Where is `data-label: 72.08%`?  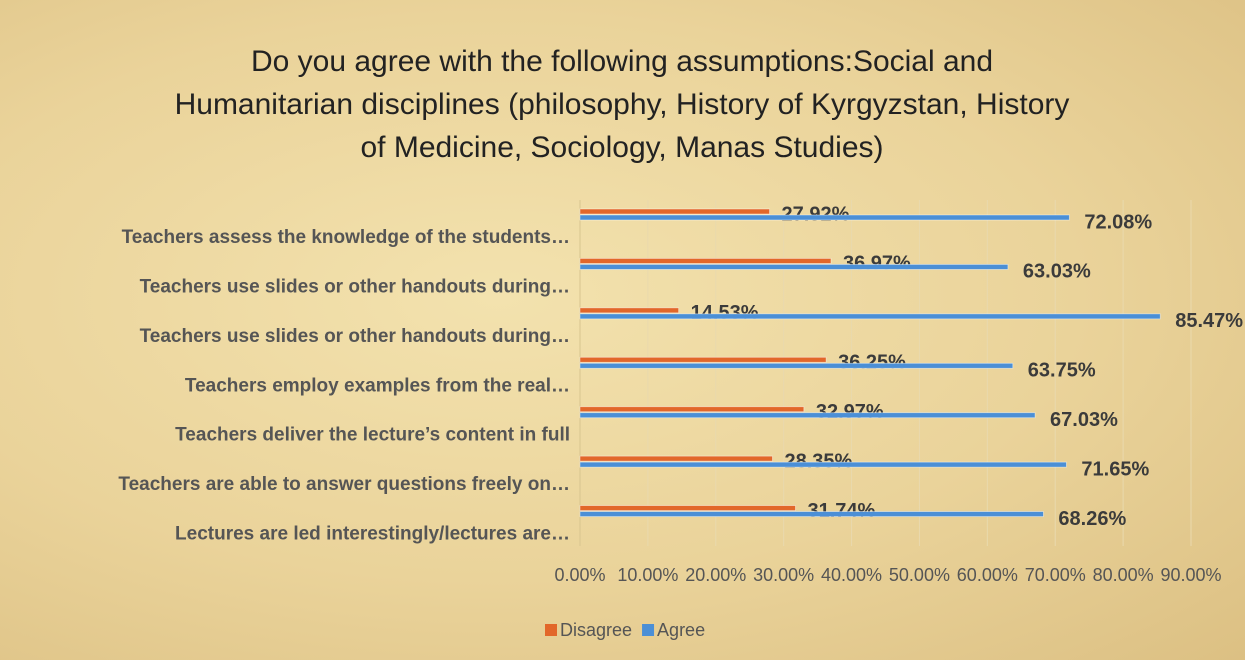 data-label: 72.08% is located at coordinates (1118, 222).